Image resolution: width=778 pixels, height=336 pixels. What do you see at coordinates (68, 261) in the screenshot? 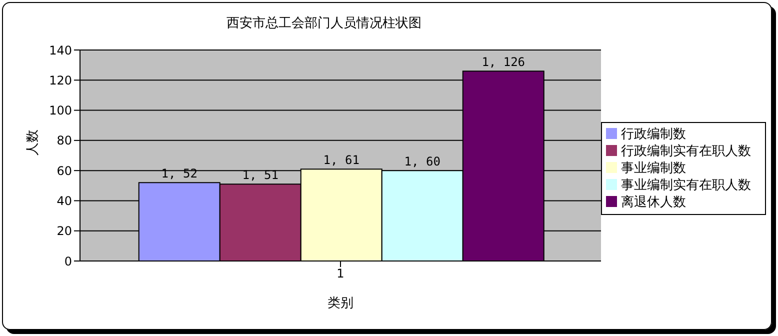
I see `y-tick-label: 0` at bounding box center [68, 261].